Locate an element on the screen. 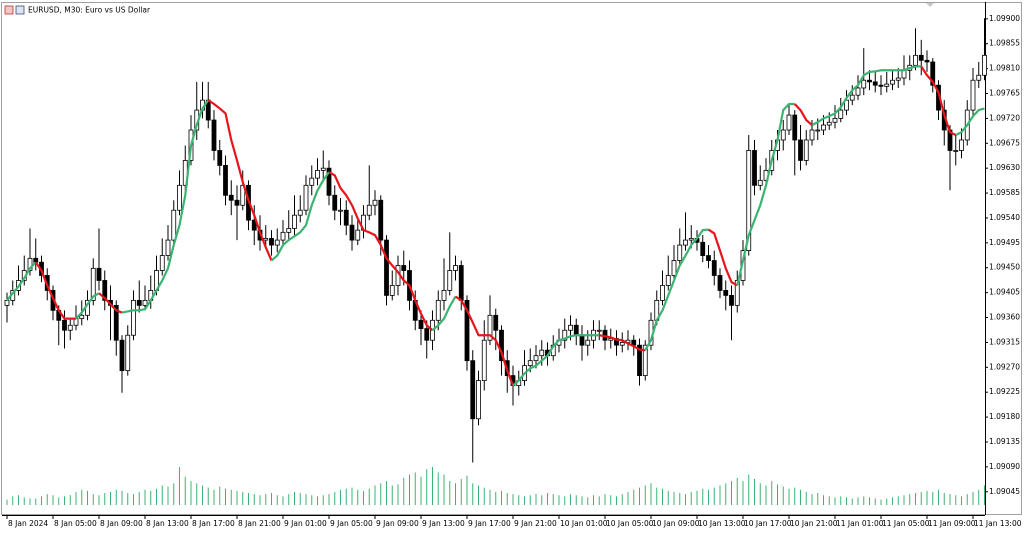 Image resolution: width=1024 pixels, height=537 pixels. window-icon is located at coordinates (9, 10).